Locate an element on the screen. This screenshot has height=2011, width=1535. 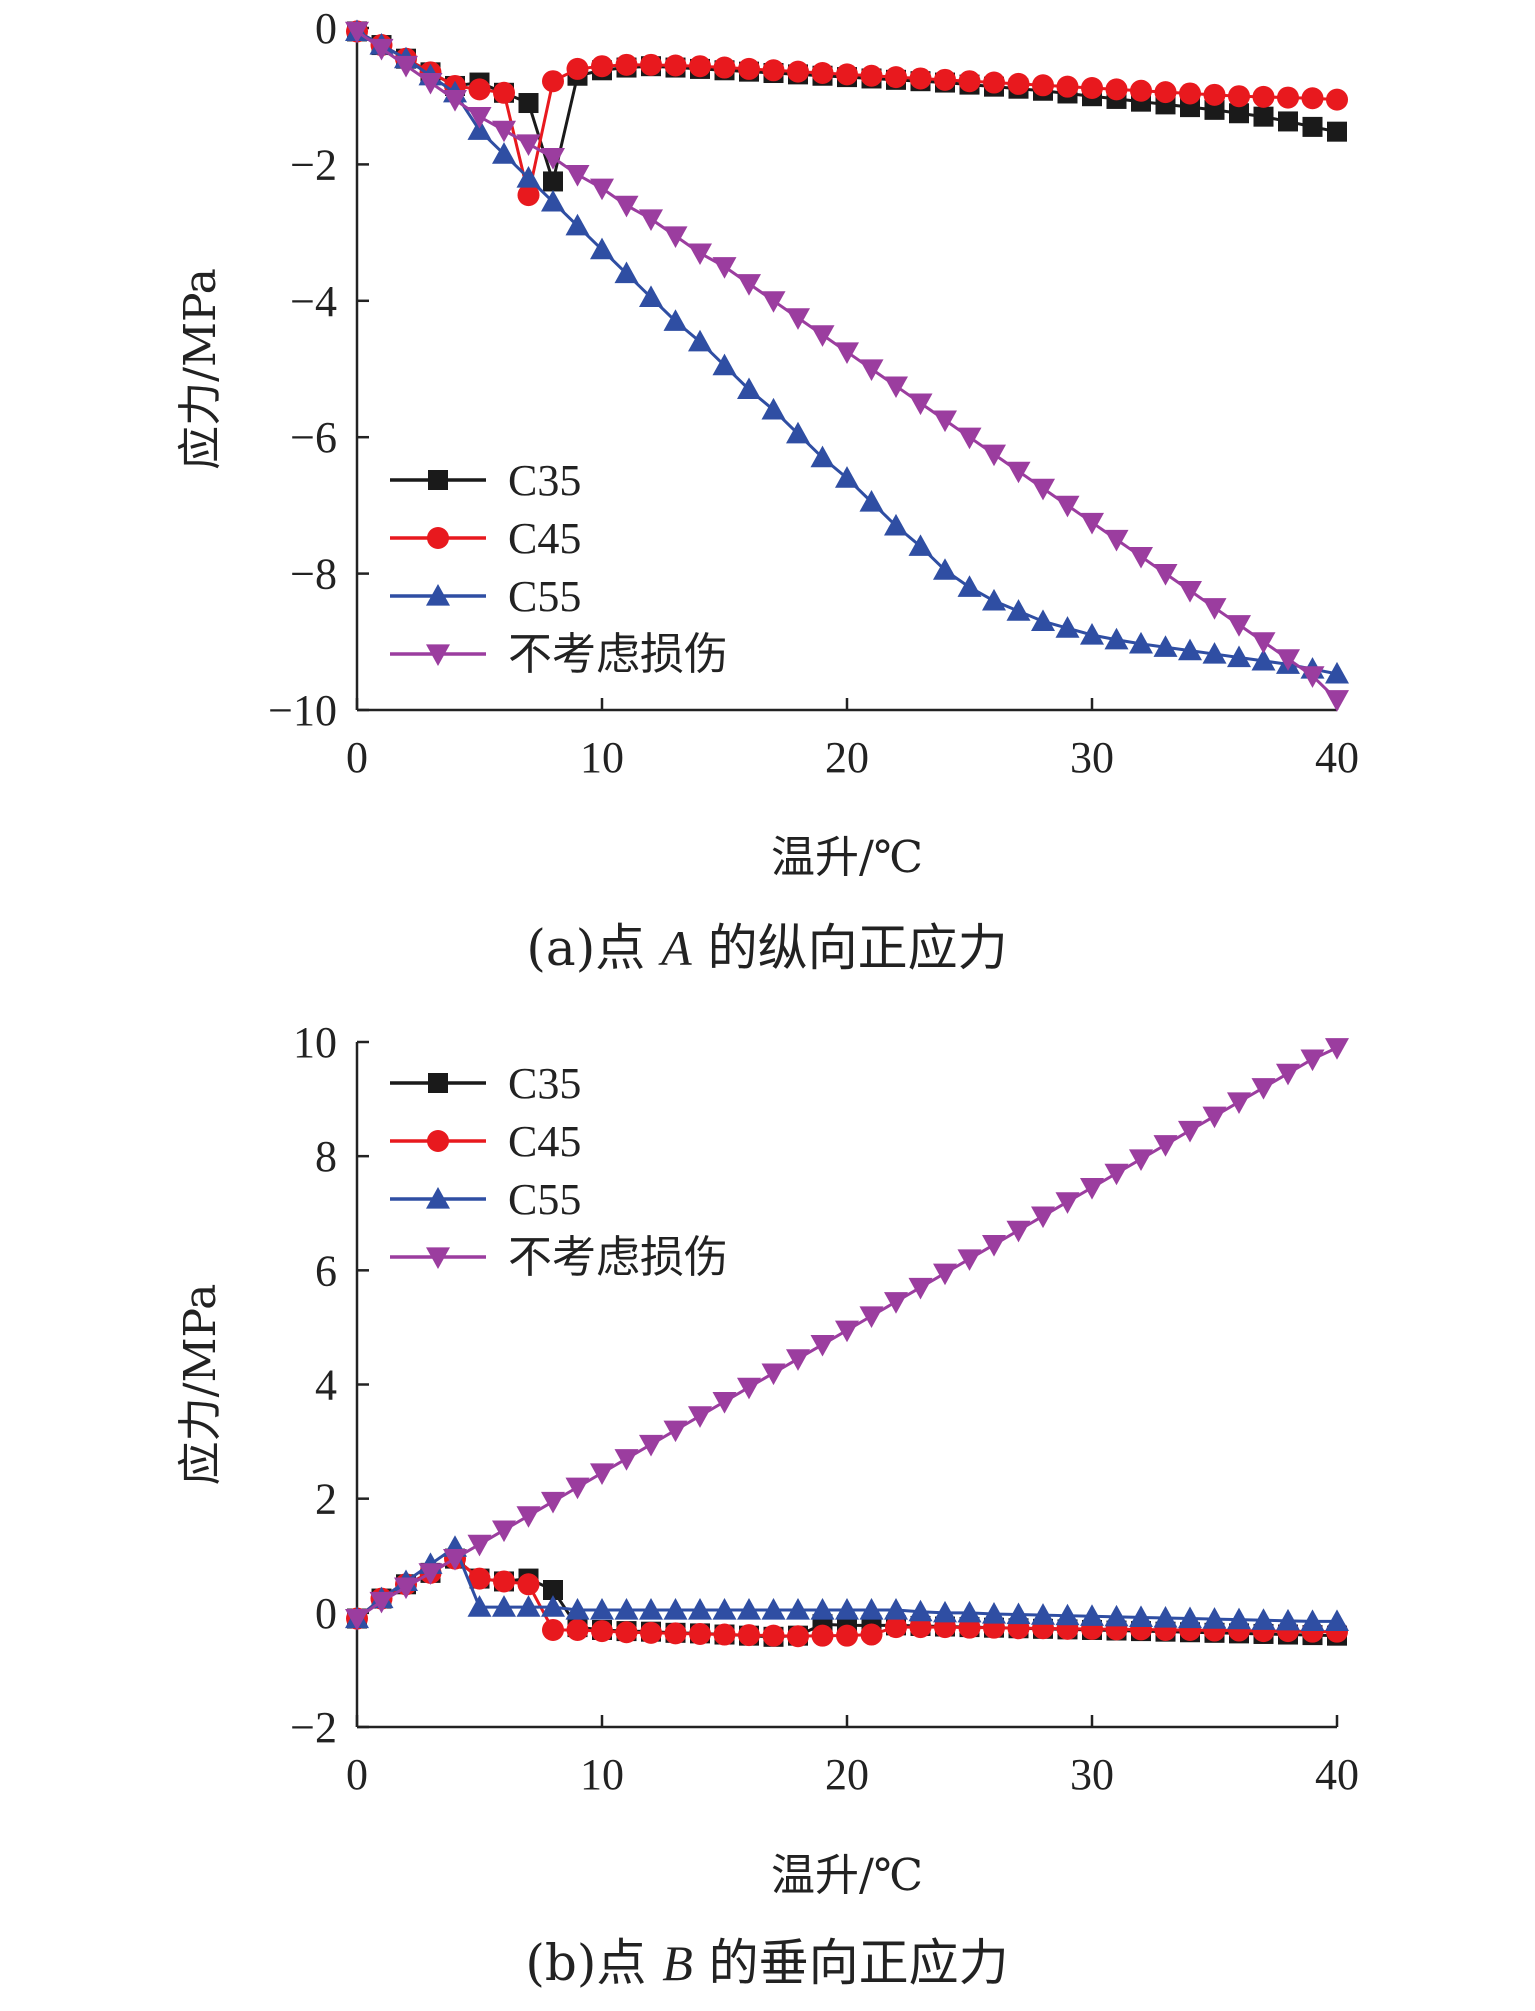
x-tick-label: 10 is located at coordinates (602, 1774).